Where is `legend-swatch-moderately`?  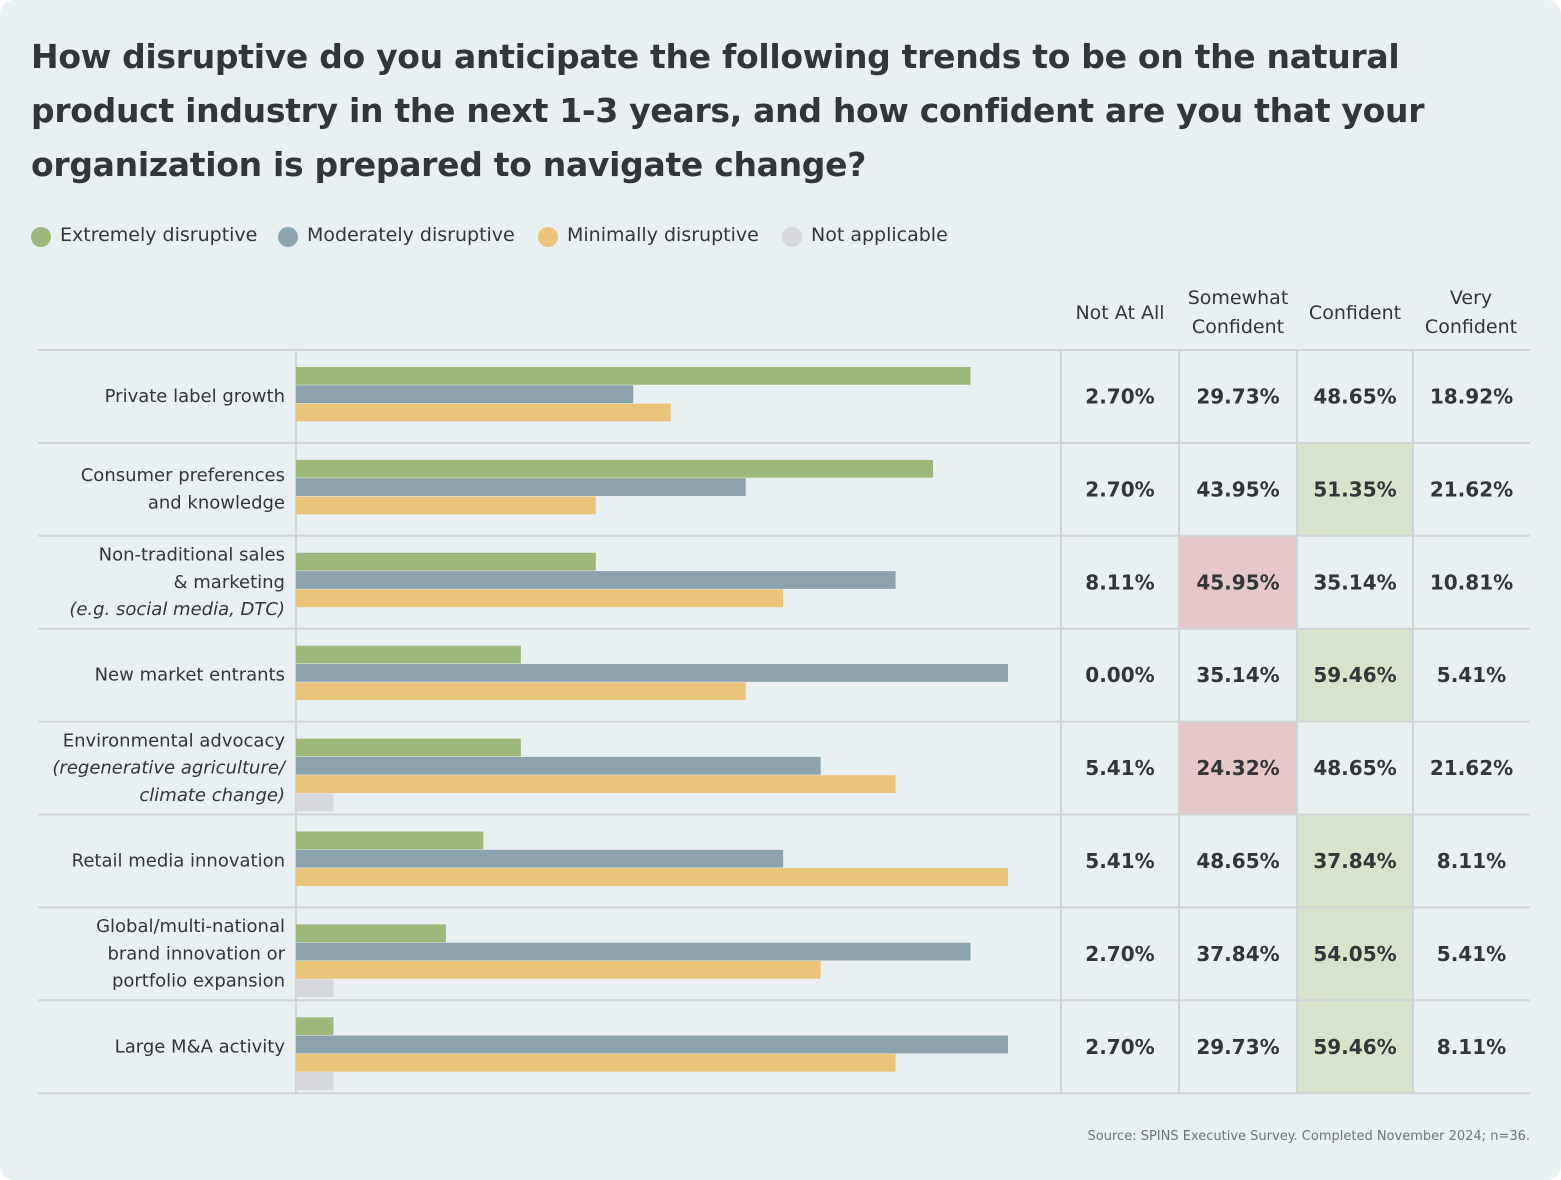
legend-swatch-moderately is located at coordinates (288, 237).